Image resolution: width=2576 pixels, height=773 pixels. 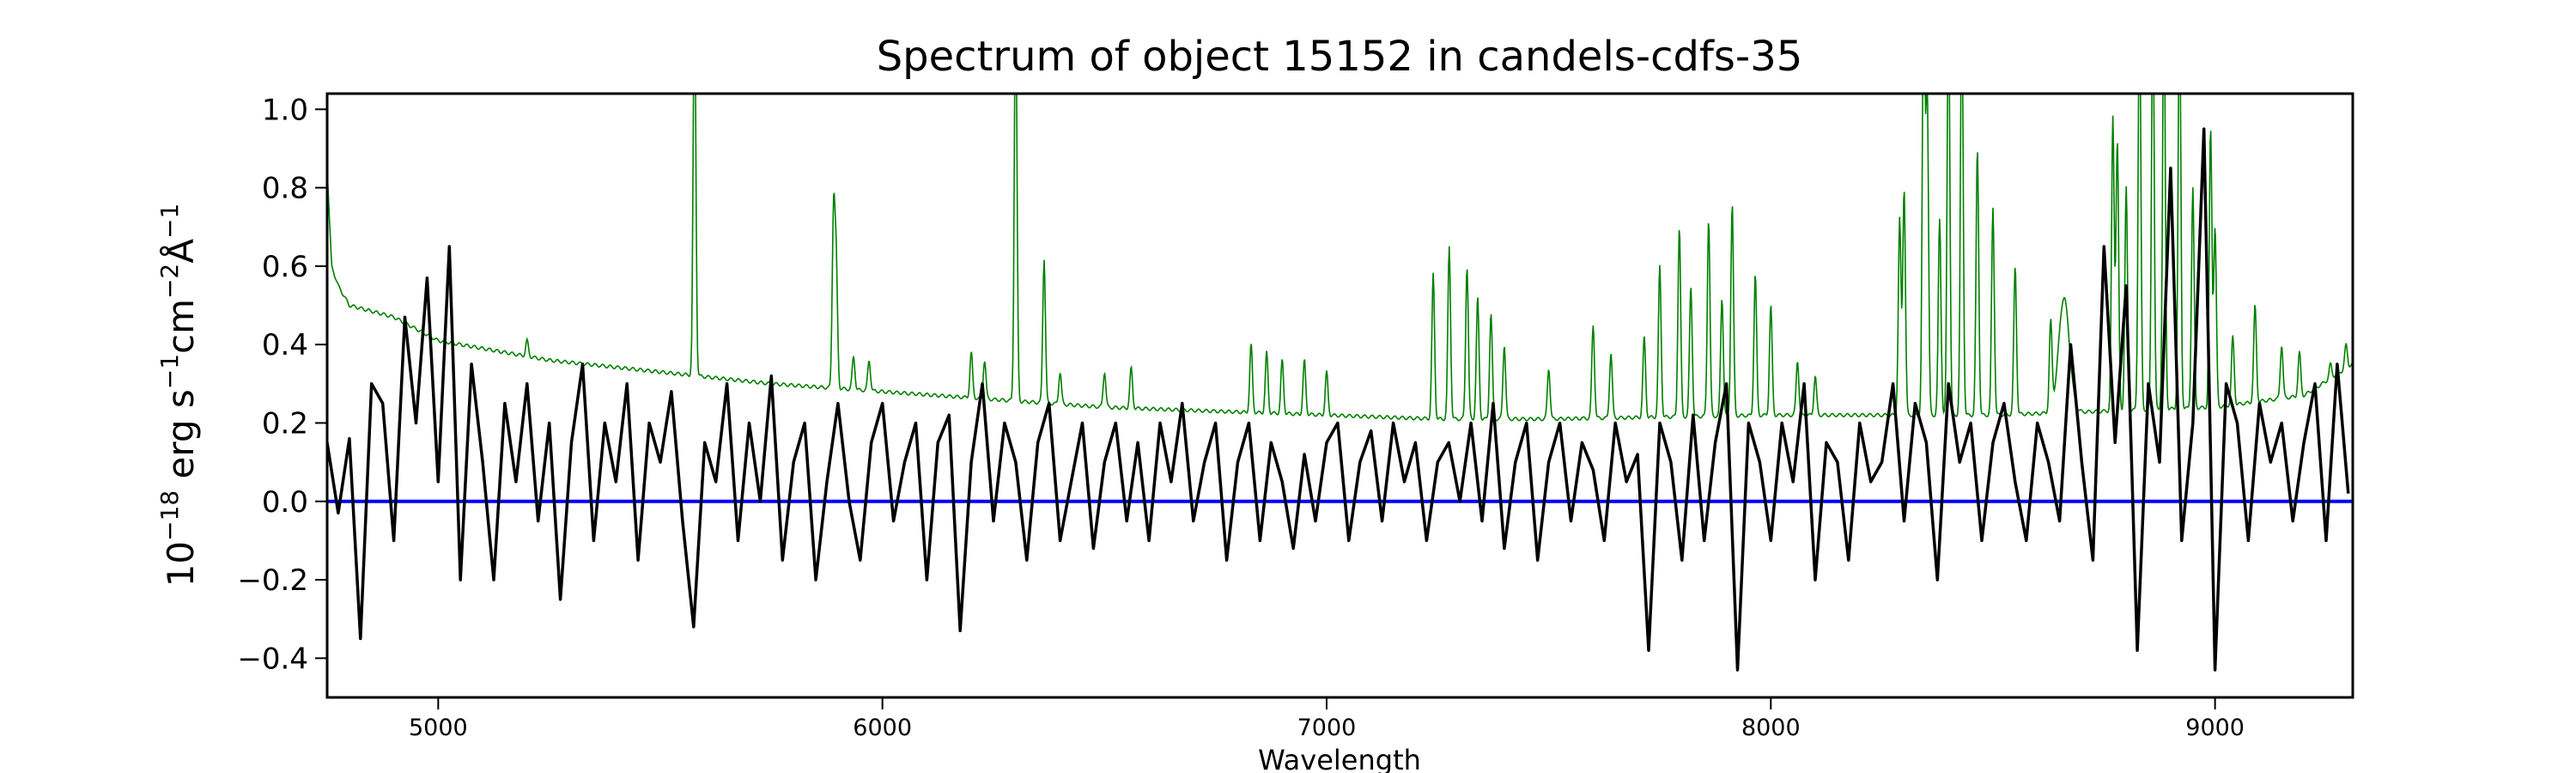 I want to click on x-axis: 5000 6000 7000 8000 9000, so click(x=1327, y=719).